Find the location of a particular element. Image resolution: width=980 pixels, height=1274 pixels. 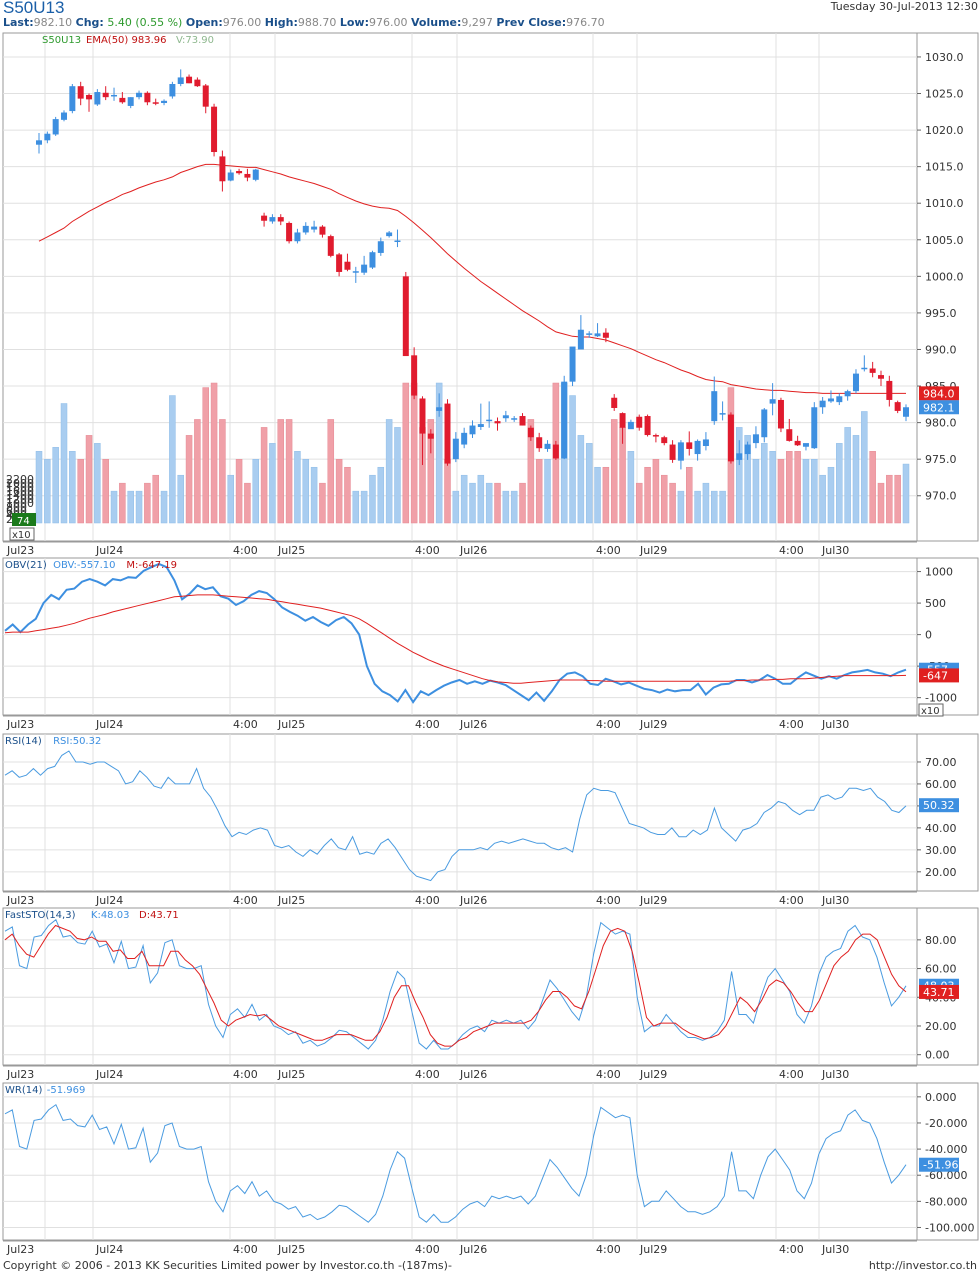

y-tick-label-2-4: 30.00 is located at coordinates (941, 850).